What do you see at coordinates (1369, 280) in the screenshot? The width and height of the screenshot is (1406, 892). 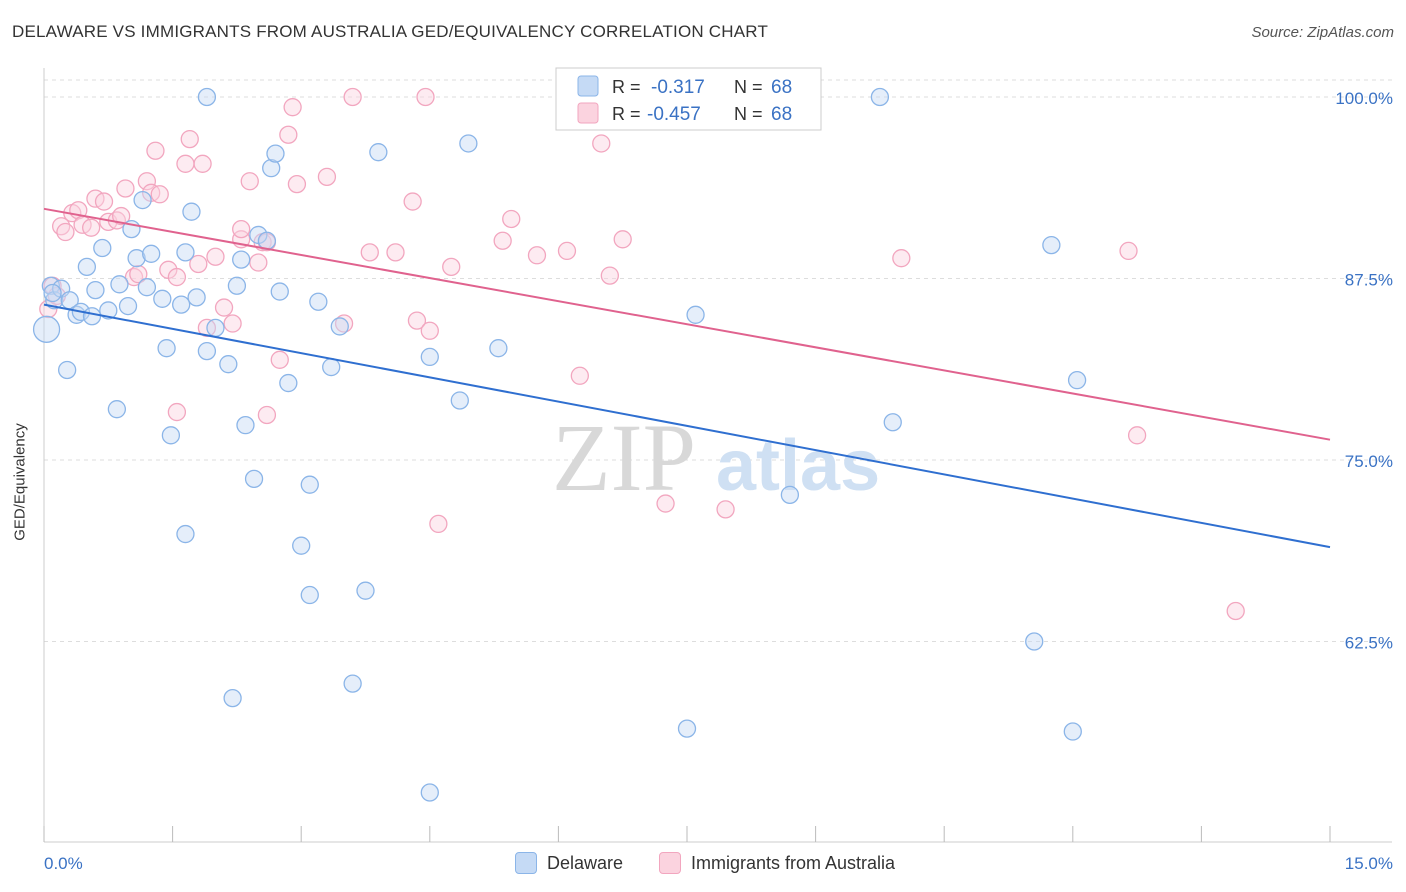 I see `y-tick-label: 87.5%` at bounding box center [1369, 280].